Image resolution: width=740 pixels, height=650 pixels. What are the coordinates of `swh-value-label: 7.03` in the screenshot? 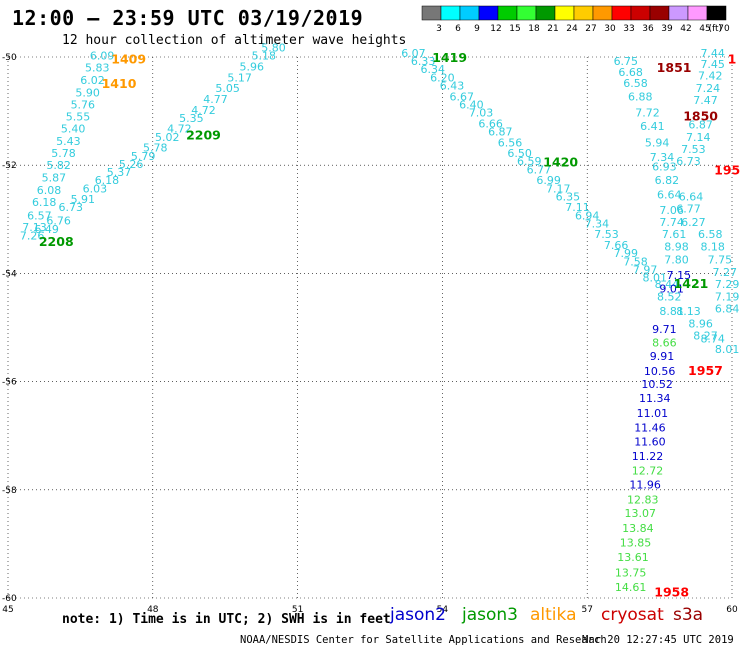 It's located at (481, 113).